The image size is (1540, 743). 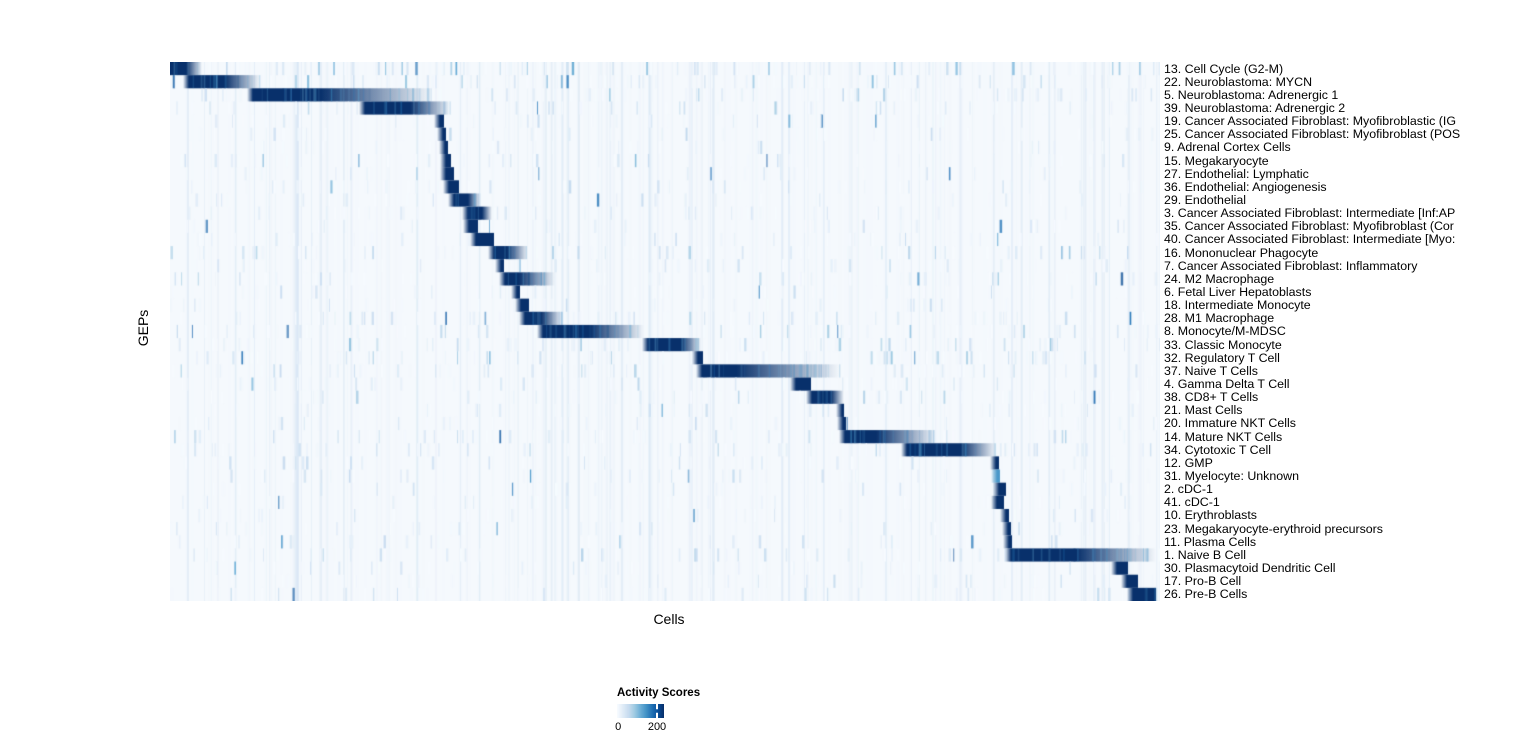 I want to click on row-label: 27. Endothelial: Lymphatic, so click(x=1236, y=173).